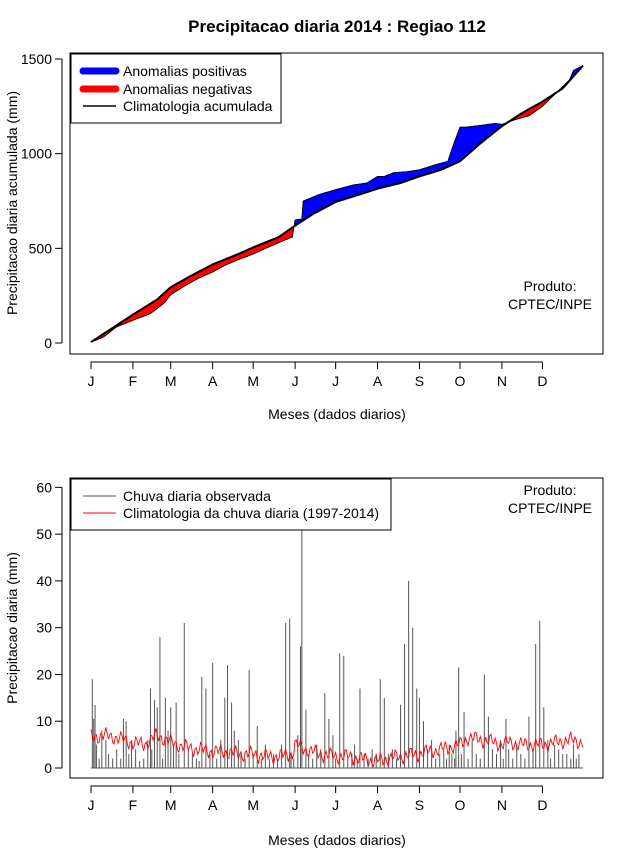  What do you see at coordinates (187, 89) in the screenshot?
I see `legend-label-negative: Anomalias negativas` at bounding box center [187, 89].